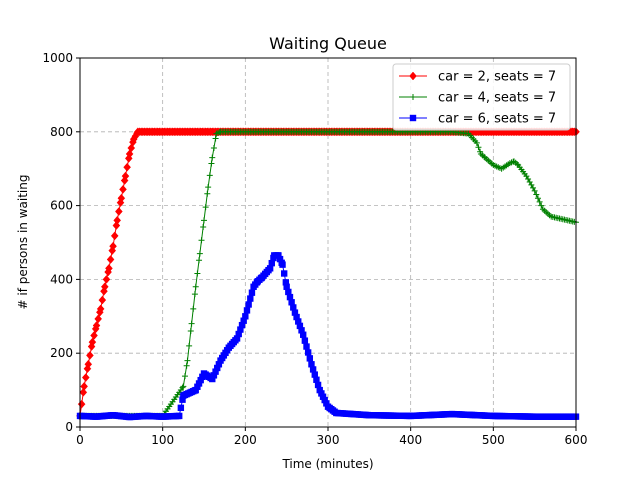 Image resolution: width=640 pixels, height=480 pixels. I want to click on legend-label: car = 2, seats = 7, so click(497, 77).